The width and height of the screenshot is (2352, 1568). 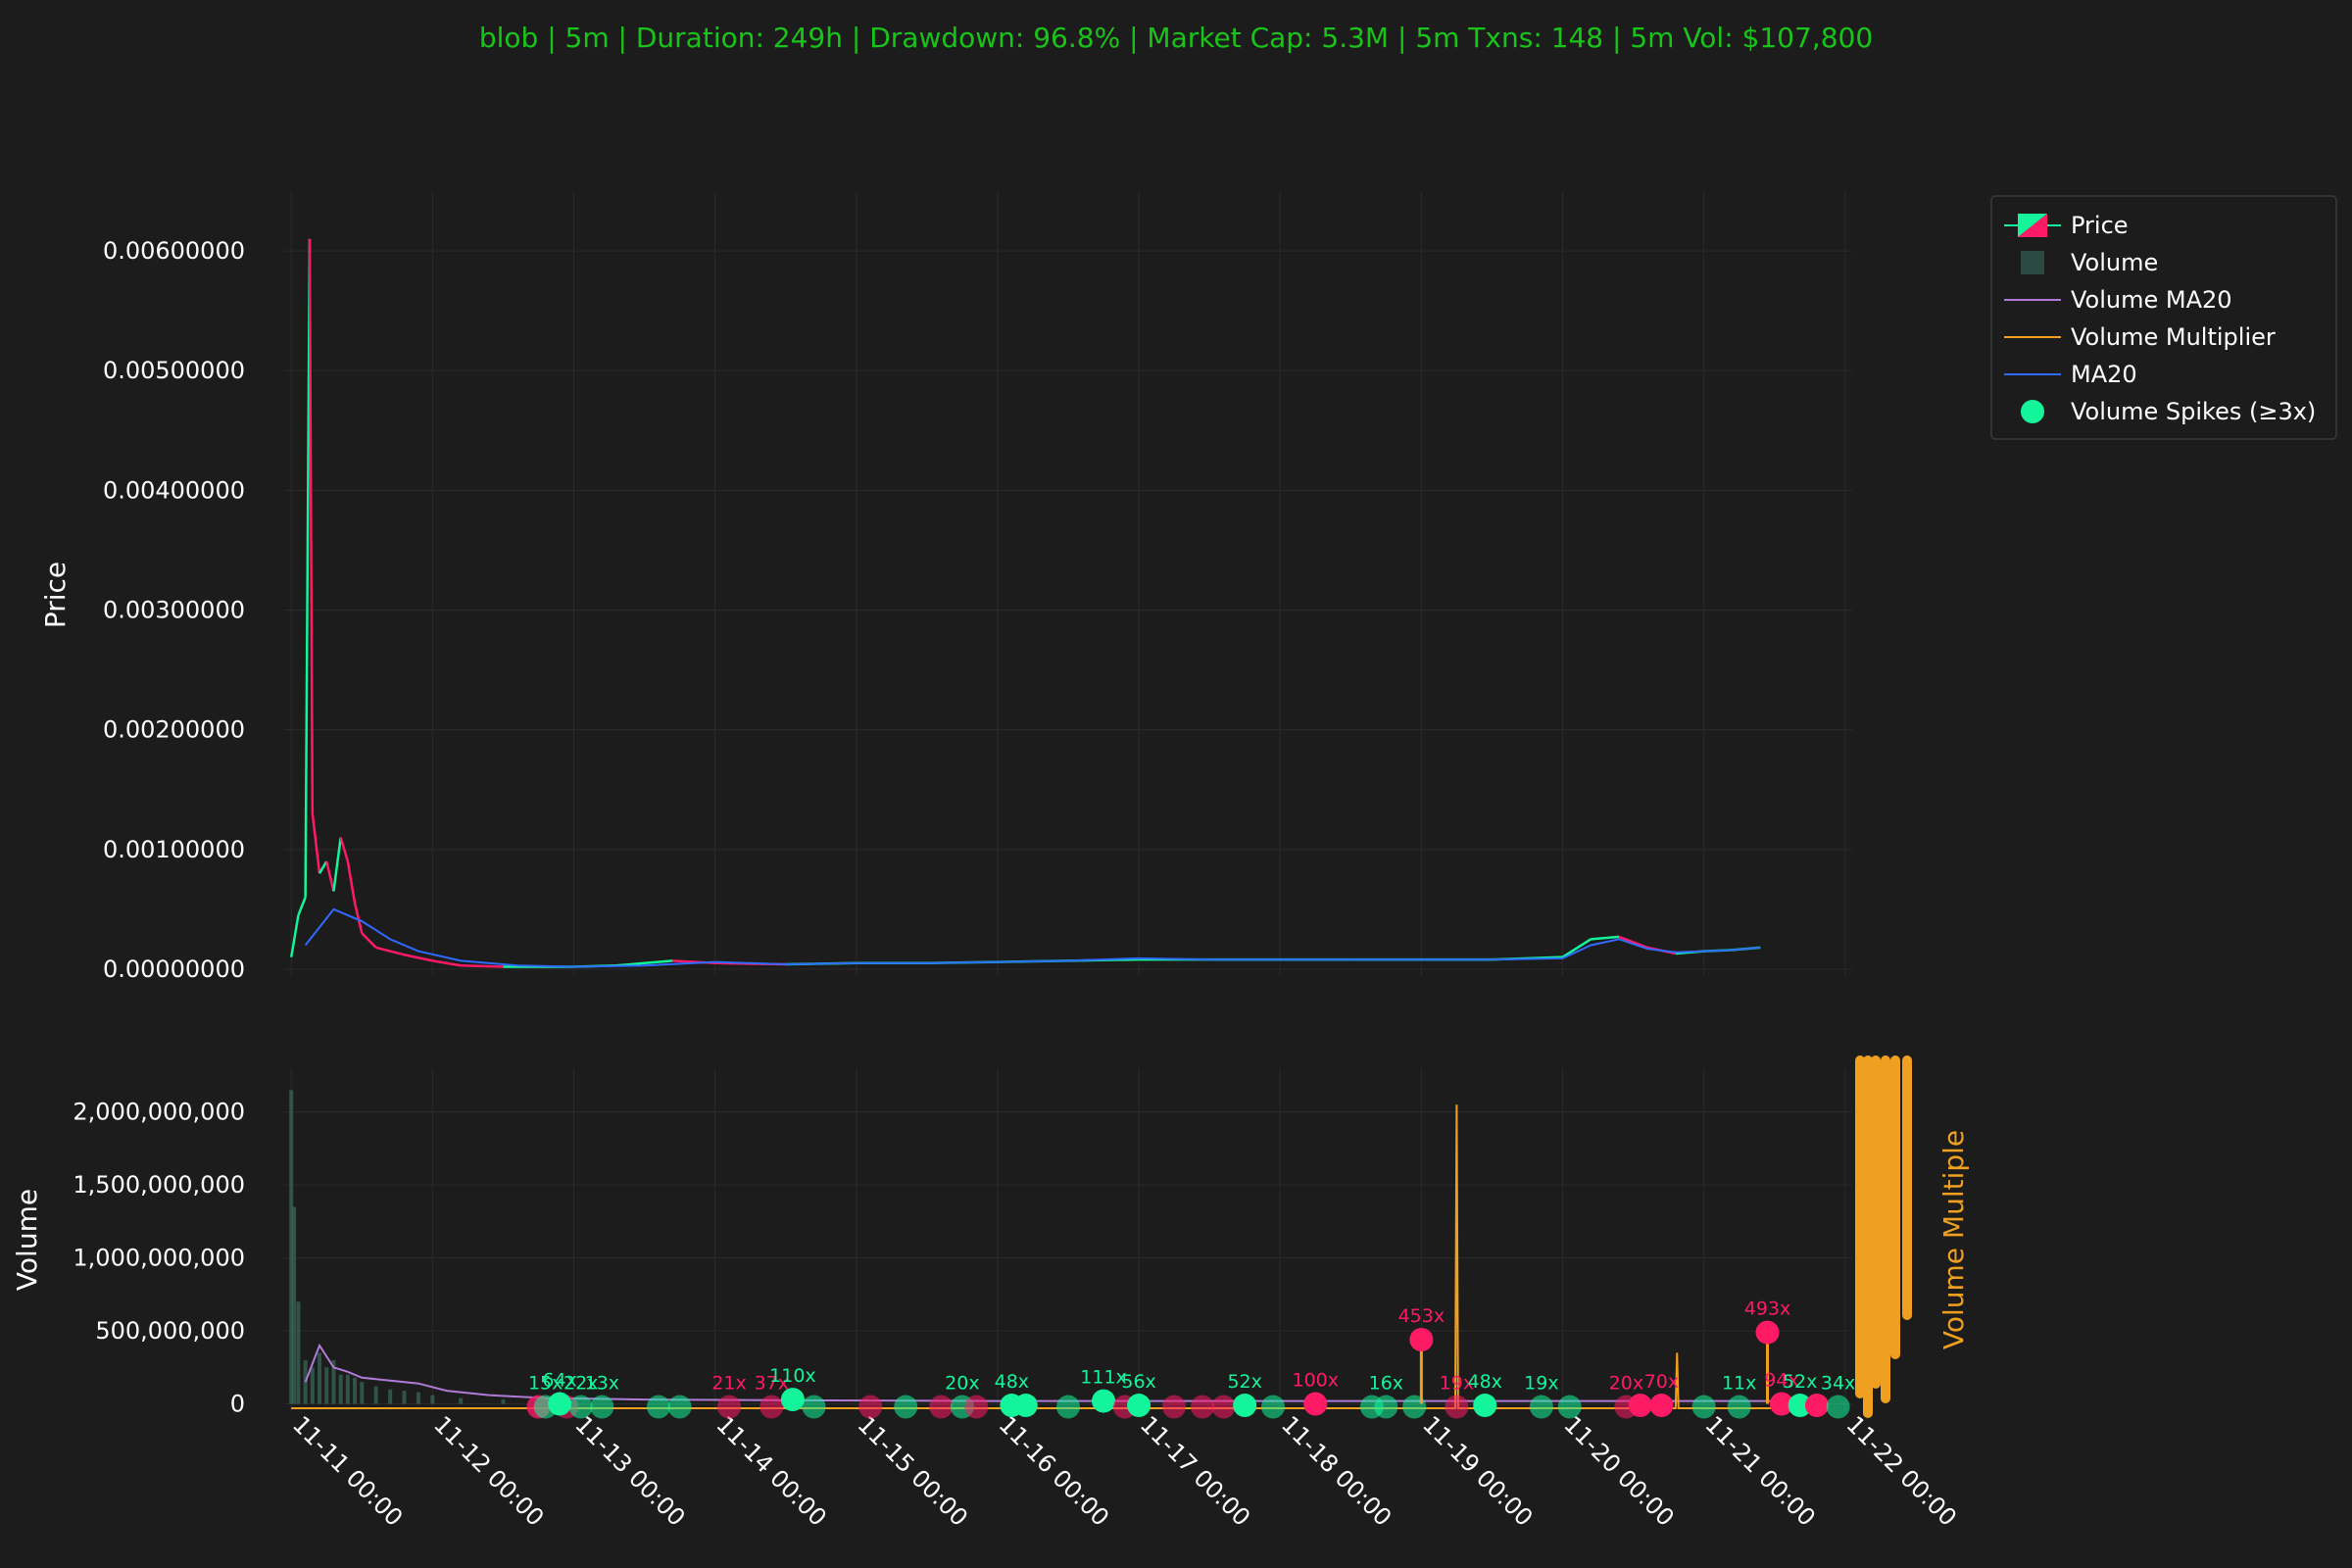 I want to click on legend-label: MA20, so click(x=2104, y=374).